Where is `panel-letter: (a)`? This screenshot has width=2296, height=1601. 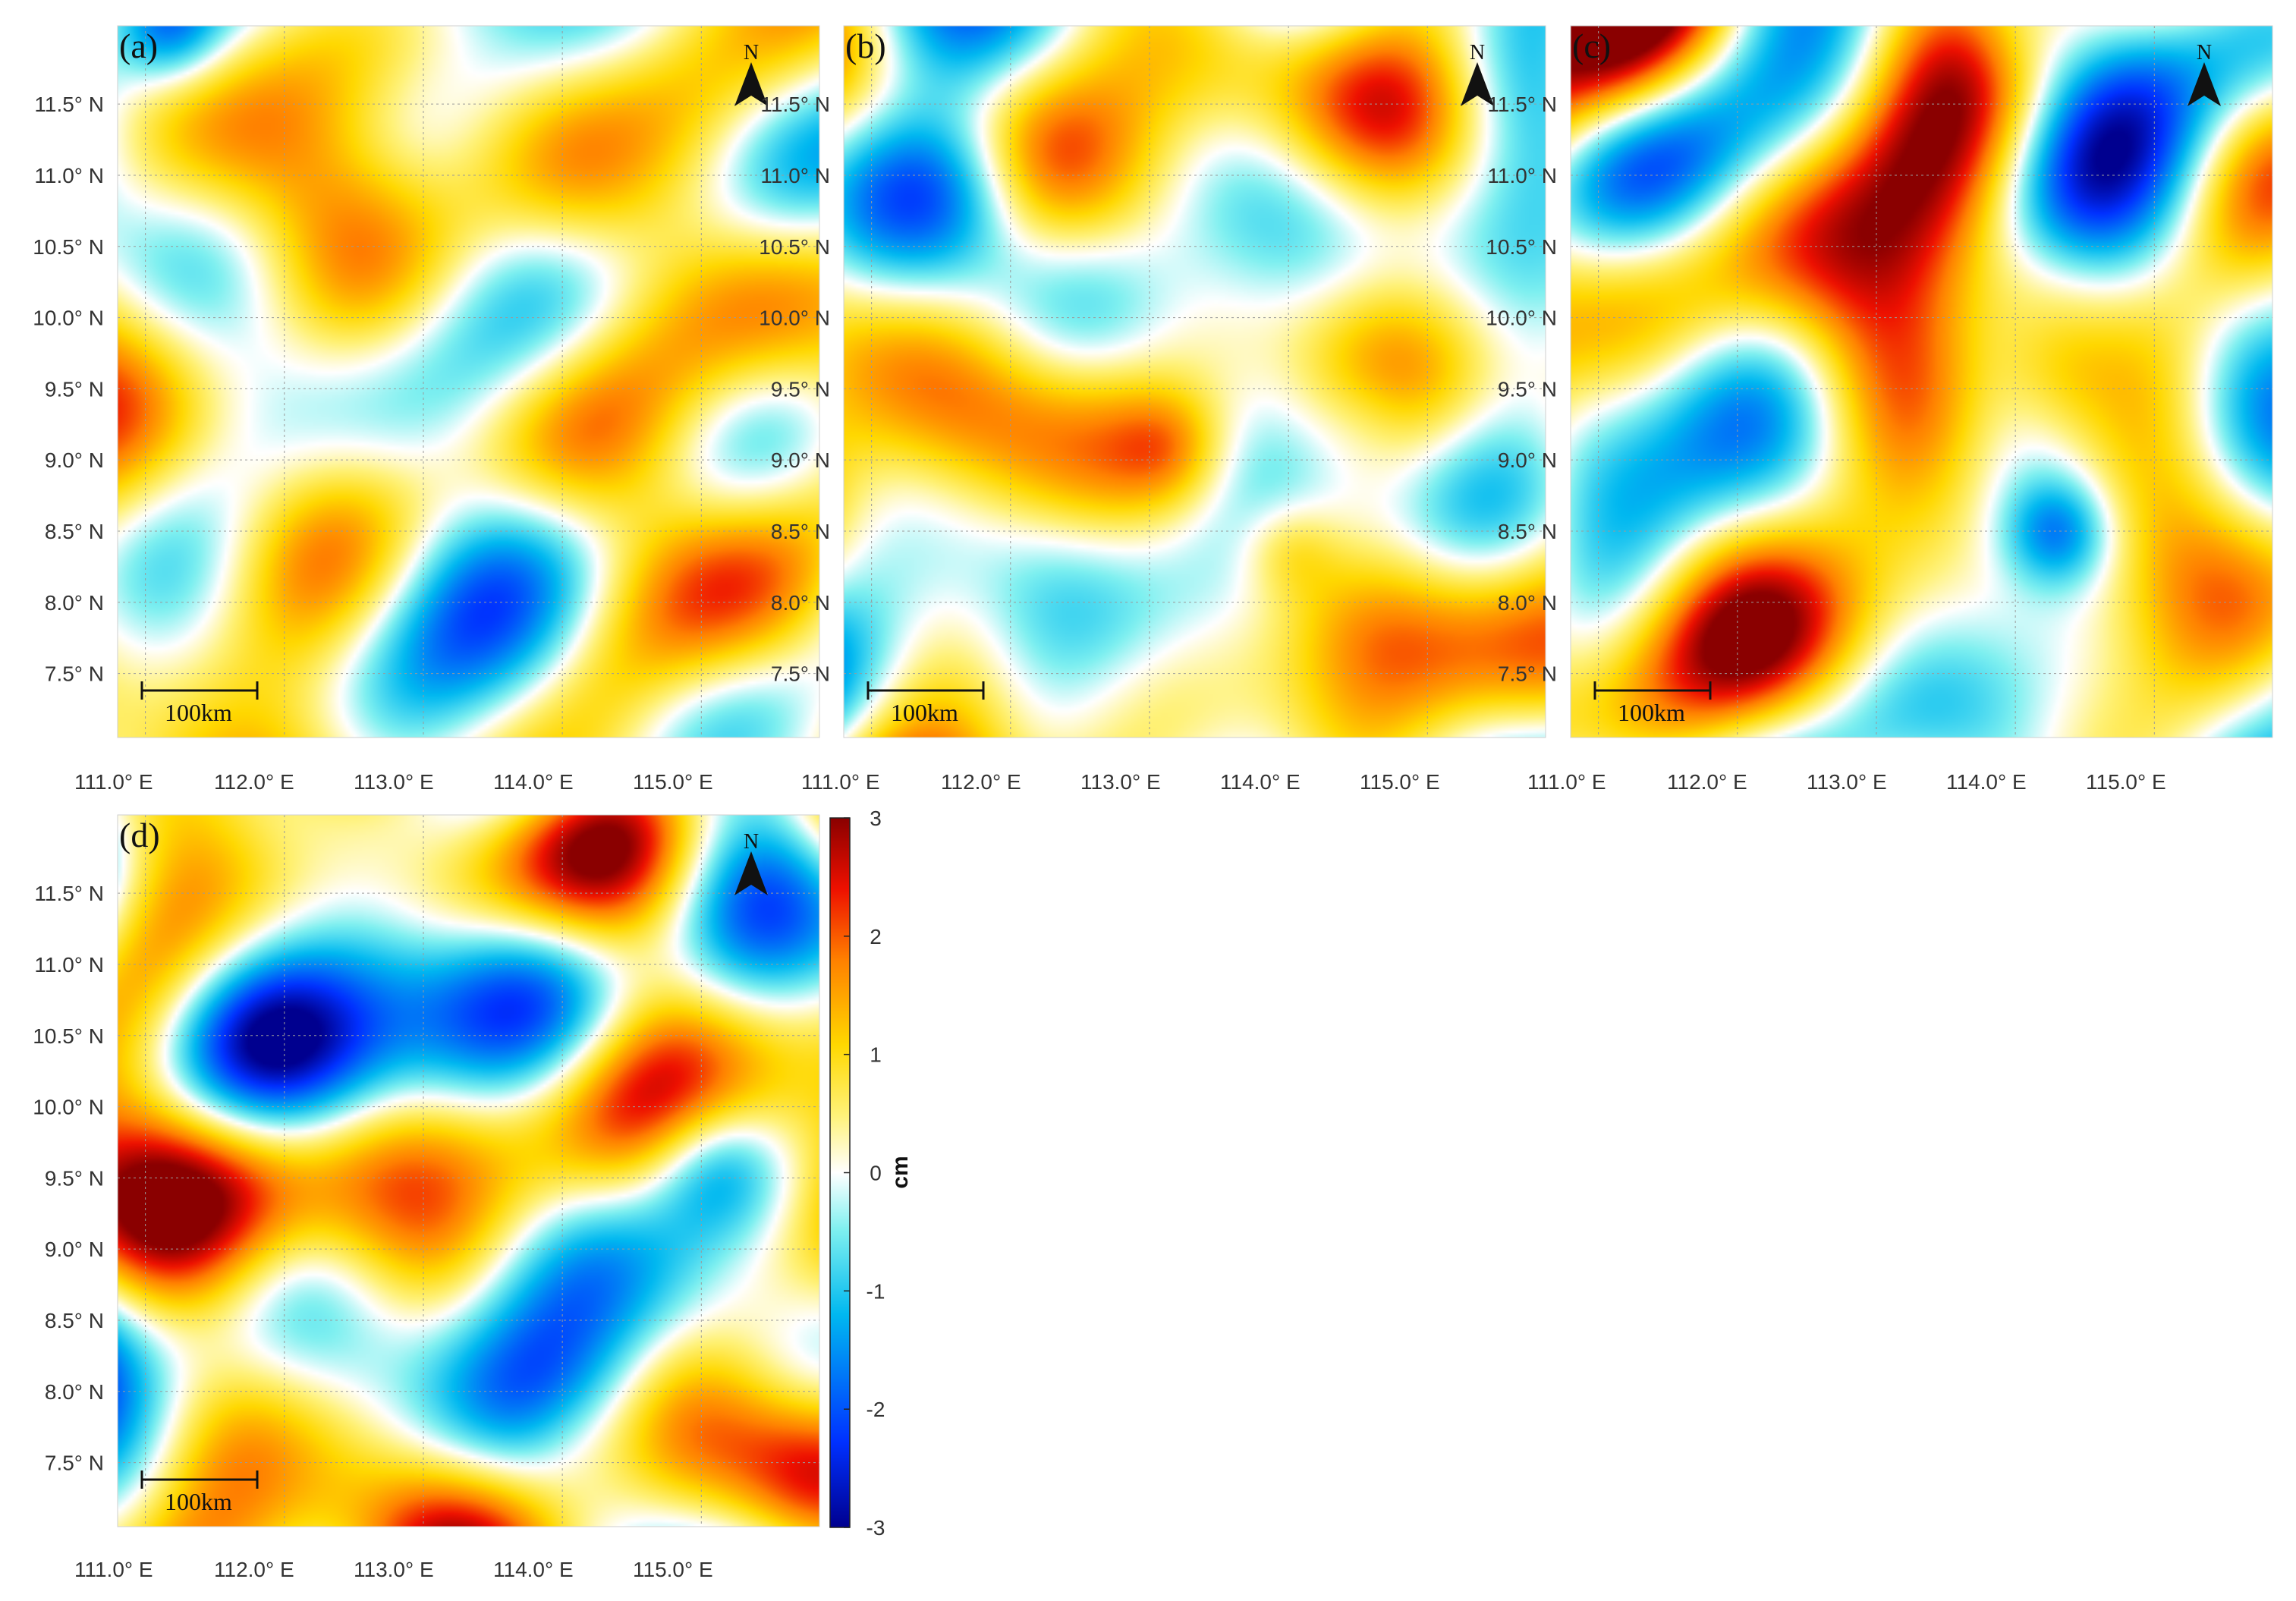
panel-letter: (a) is located at coordinates (138, 46).